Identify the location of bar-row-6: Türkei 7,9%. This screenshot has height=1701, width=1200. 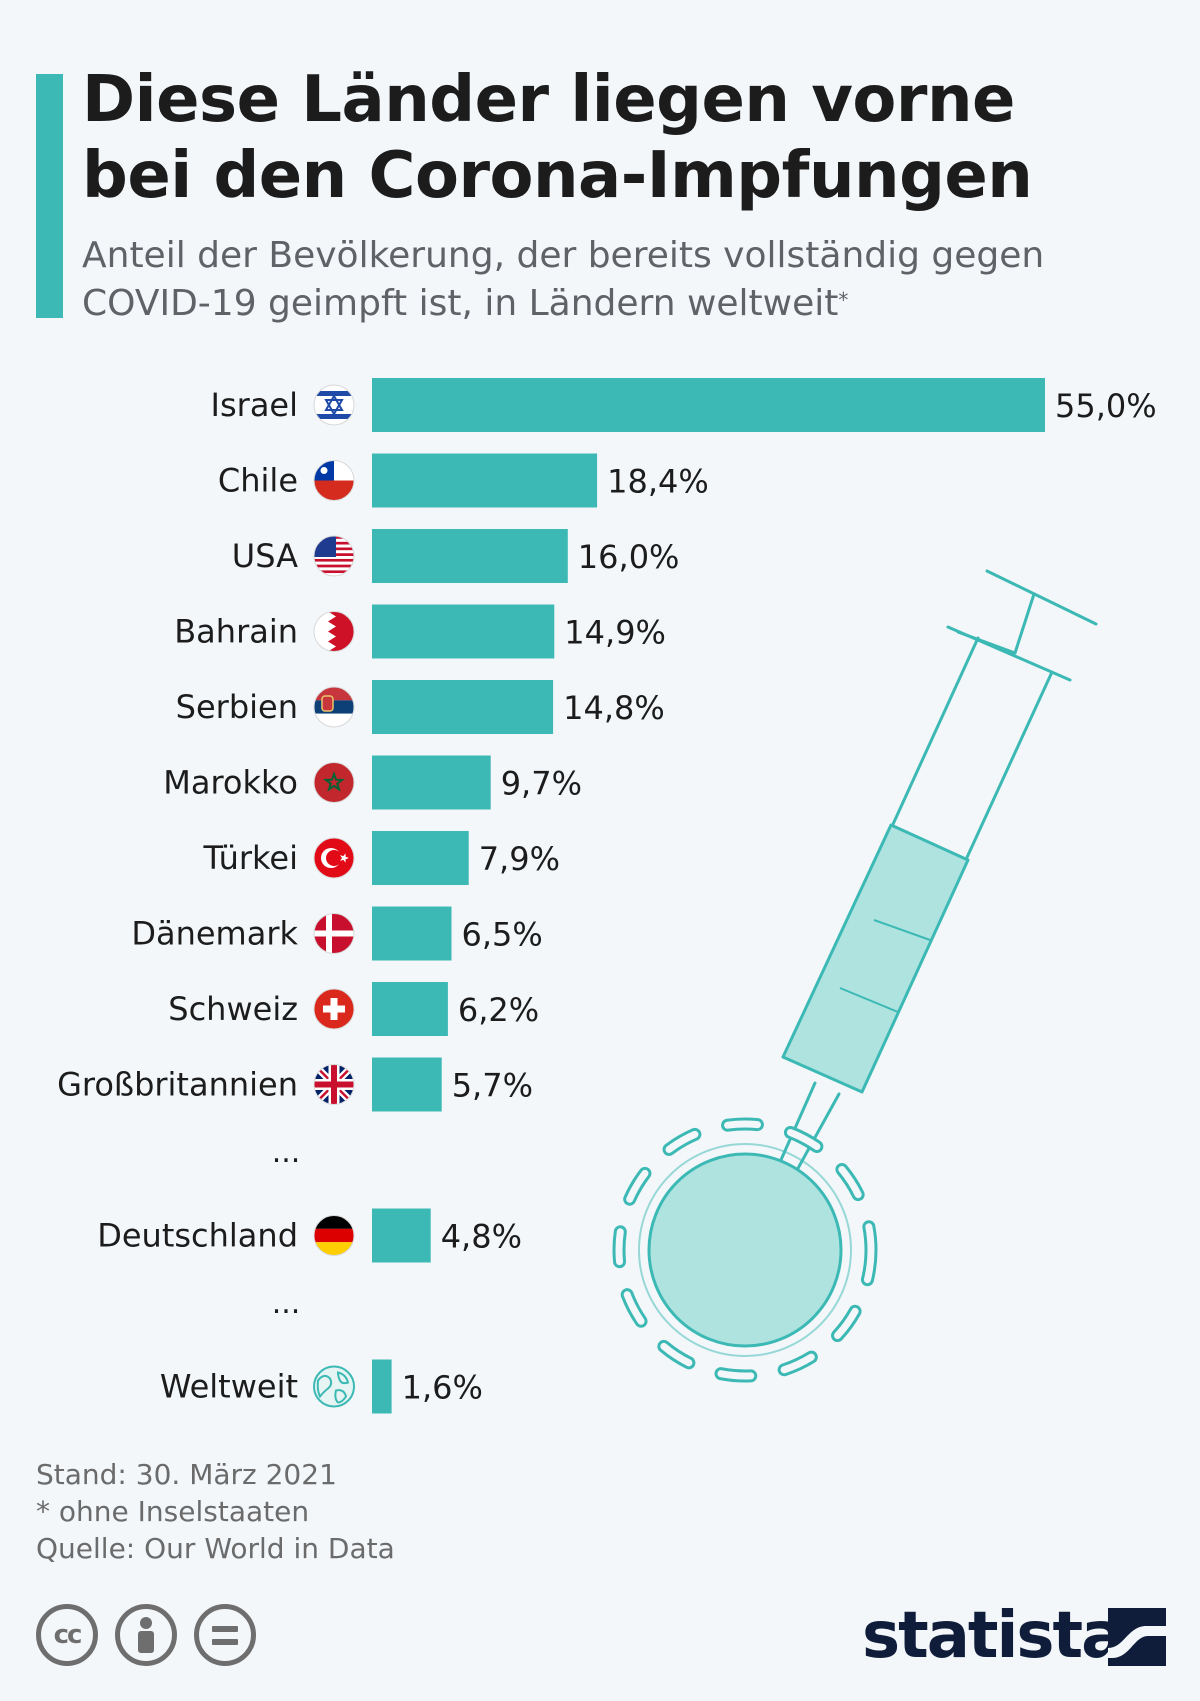
(381, 858).